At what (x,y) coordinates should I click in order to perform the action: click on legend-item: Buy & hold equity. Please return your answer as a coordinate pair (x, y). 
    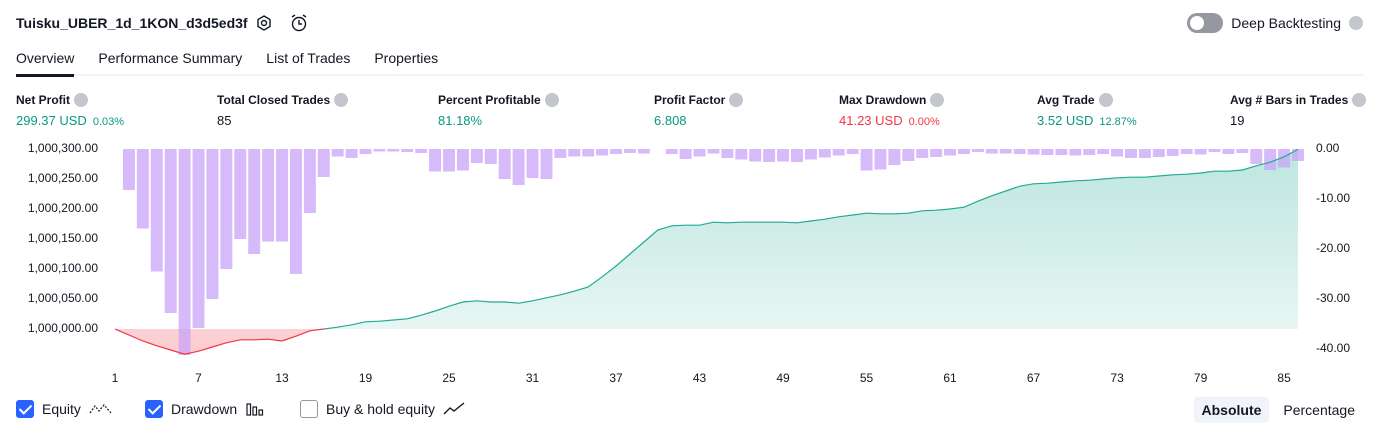
    Looking at the image, I should click on (383, 409).